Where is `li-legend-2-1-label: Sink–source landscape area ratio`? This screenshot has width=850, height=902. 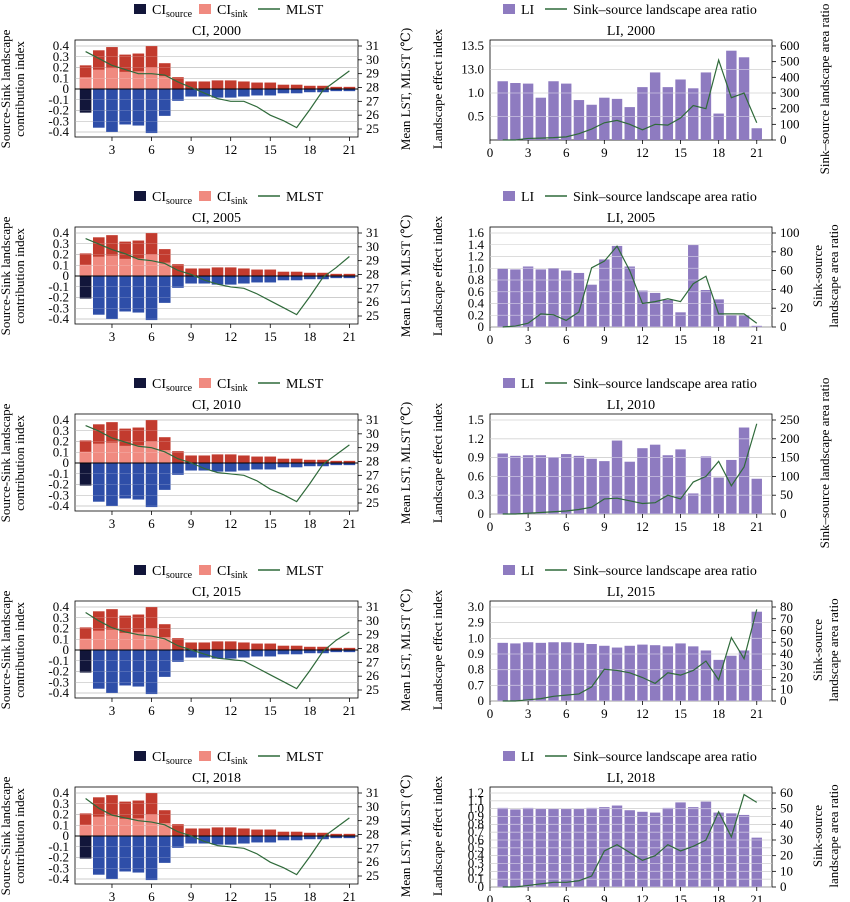 li-legend-2-1-label: Sink–source landscape area ratio is located at coordinates (665, 384).